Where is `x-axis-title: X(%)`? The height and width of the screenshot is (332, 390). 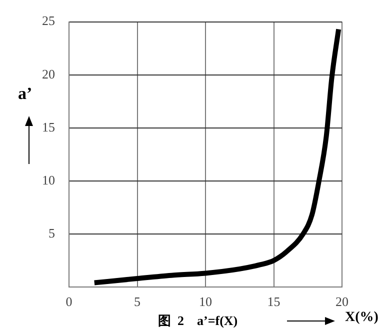
x-axis-title: X(%) is located at coordinates (361, 318).